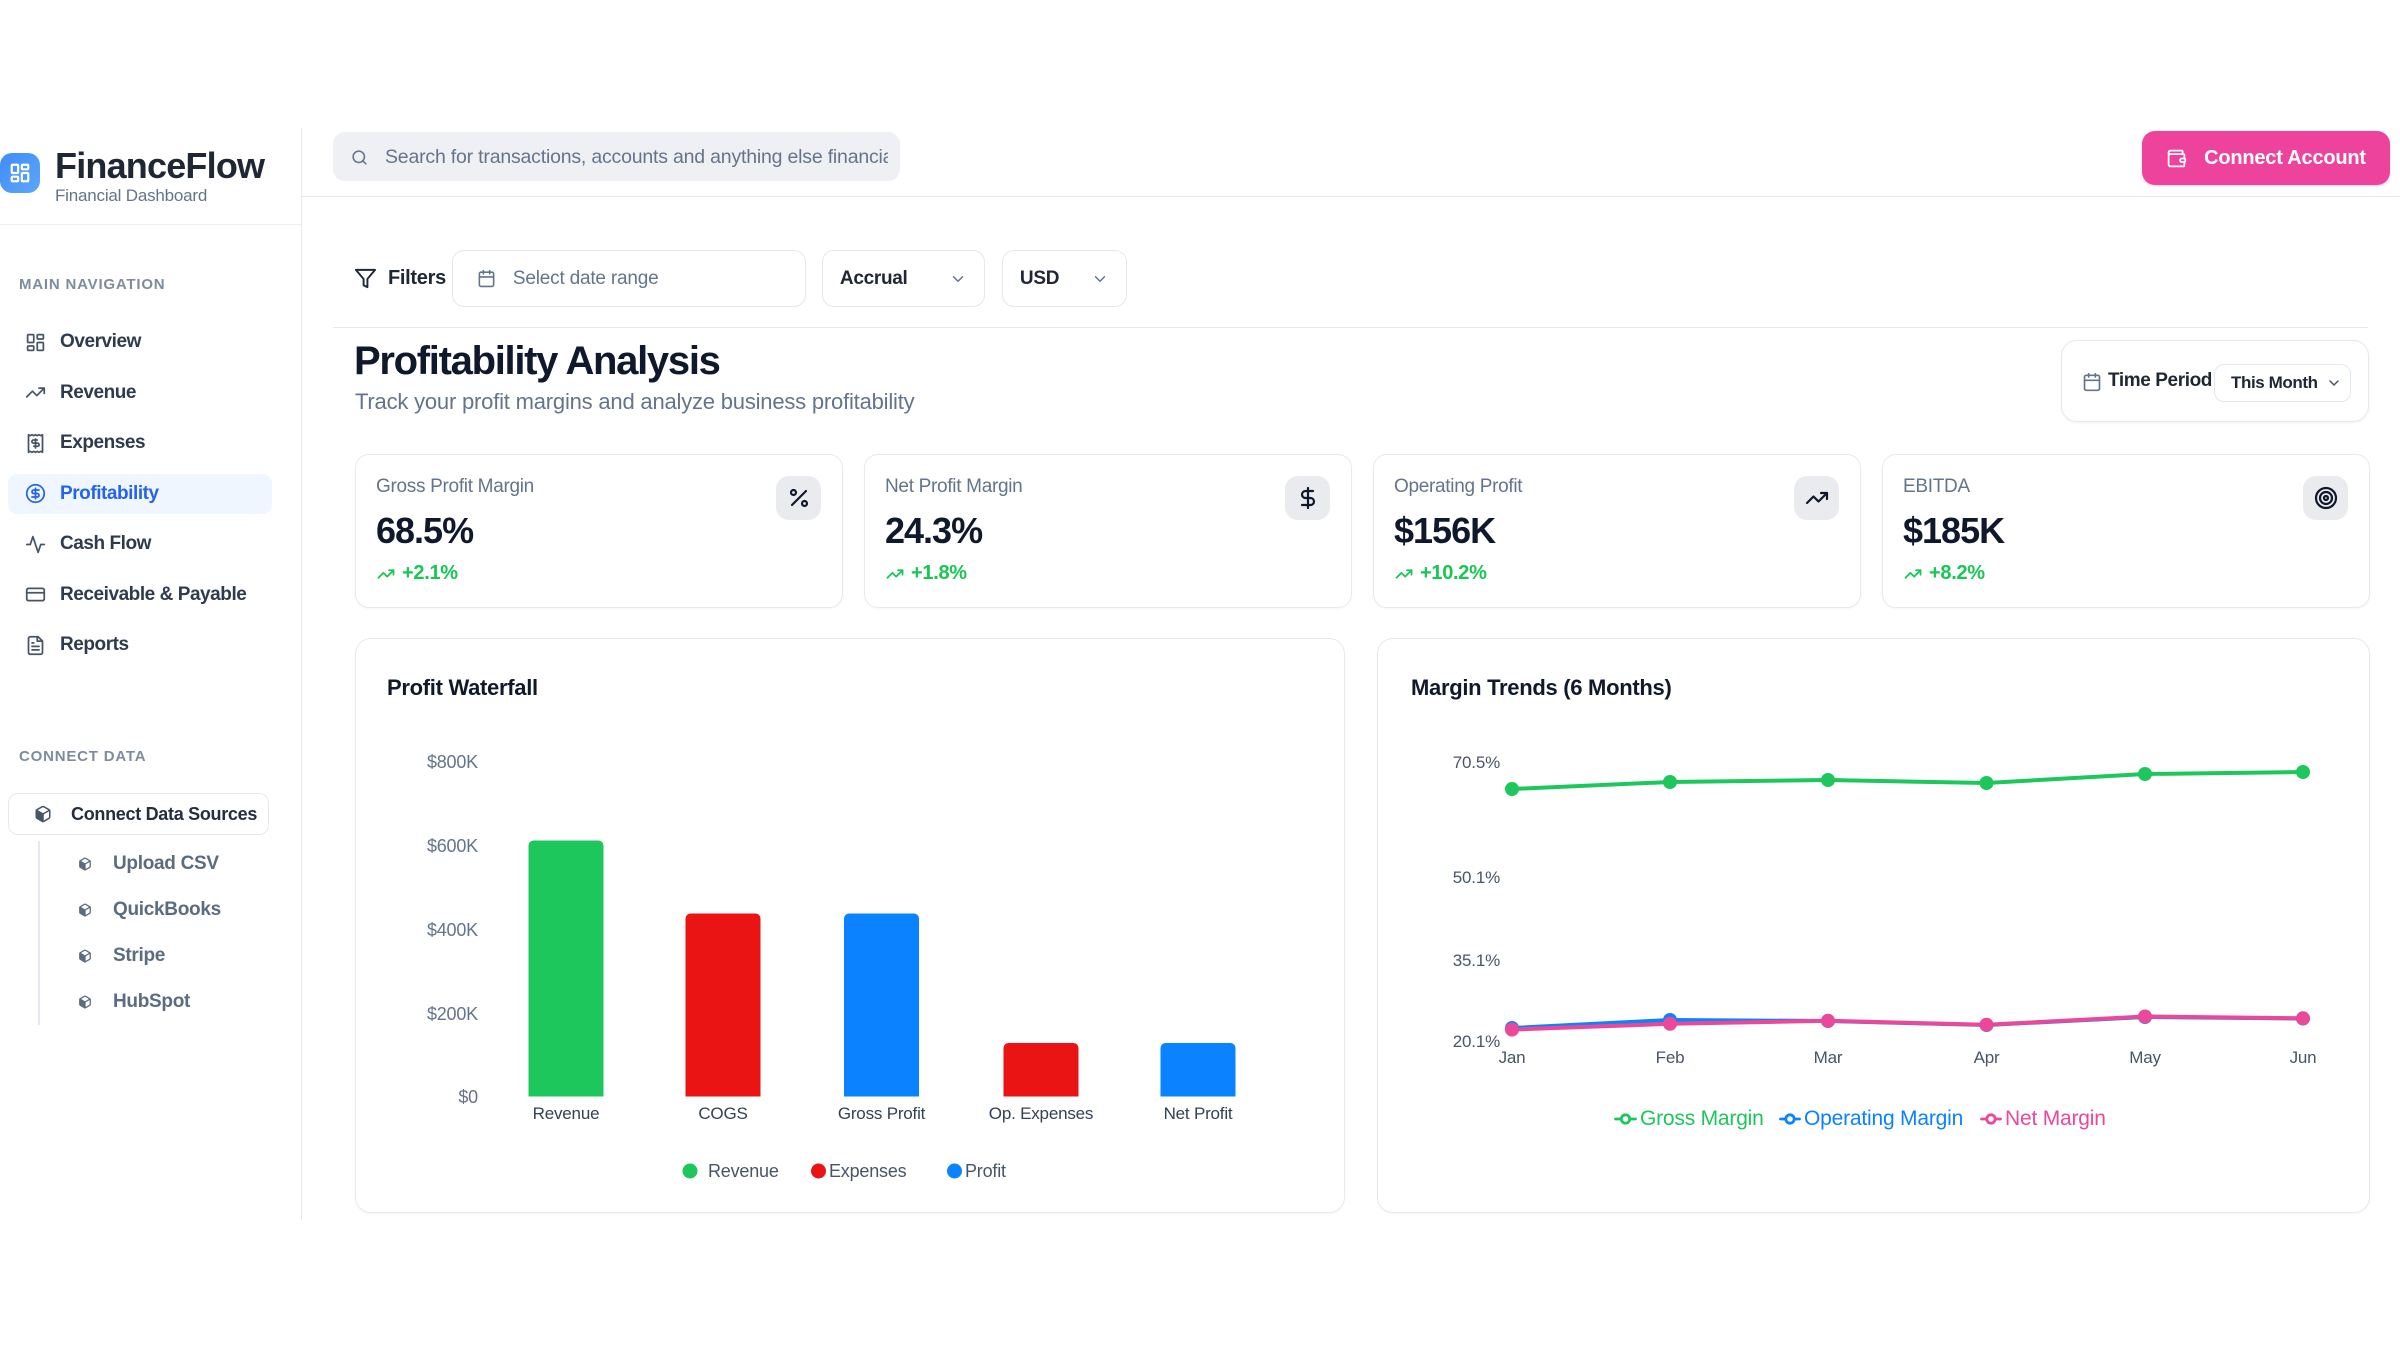 The width and height of the screenshot is (2400, 1350). Describe the element at coordinates (1198, 1113) in the screenshot. I see `svg-text: Net Profit` at that location.